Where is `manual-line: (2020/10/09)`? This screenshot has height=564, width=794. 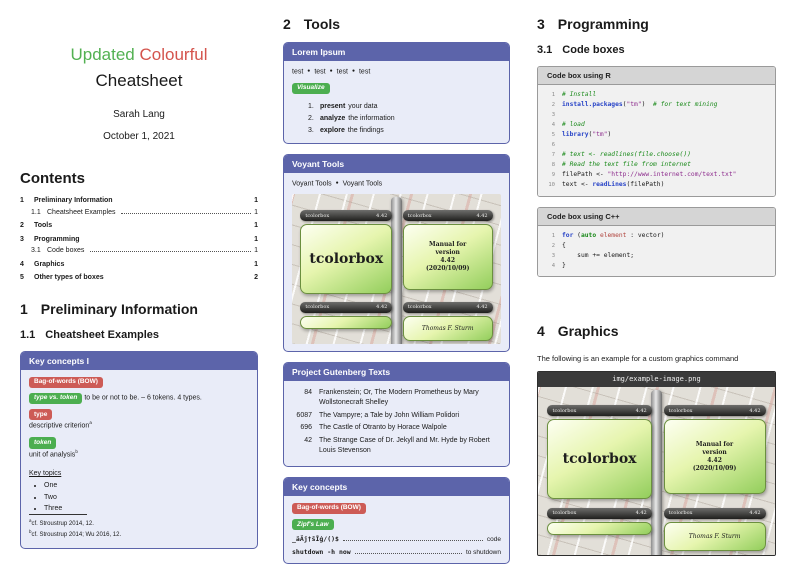 manual-line: (2020/10/09) is located at coordinates (447, 269).